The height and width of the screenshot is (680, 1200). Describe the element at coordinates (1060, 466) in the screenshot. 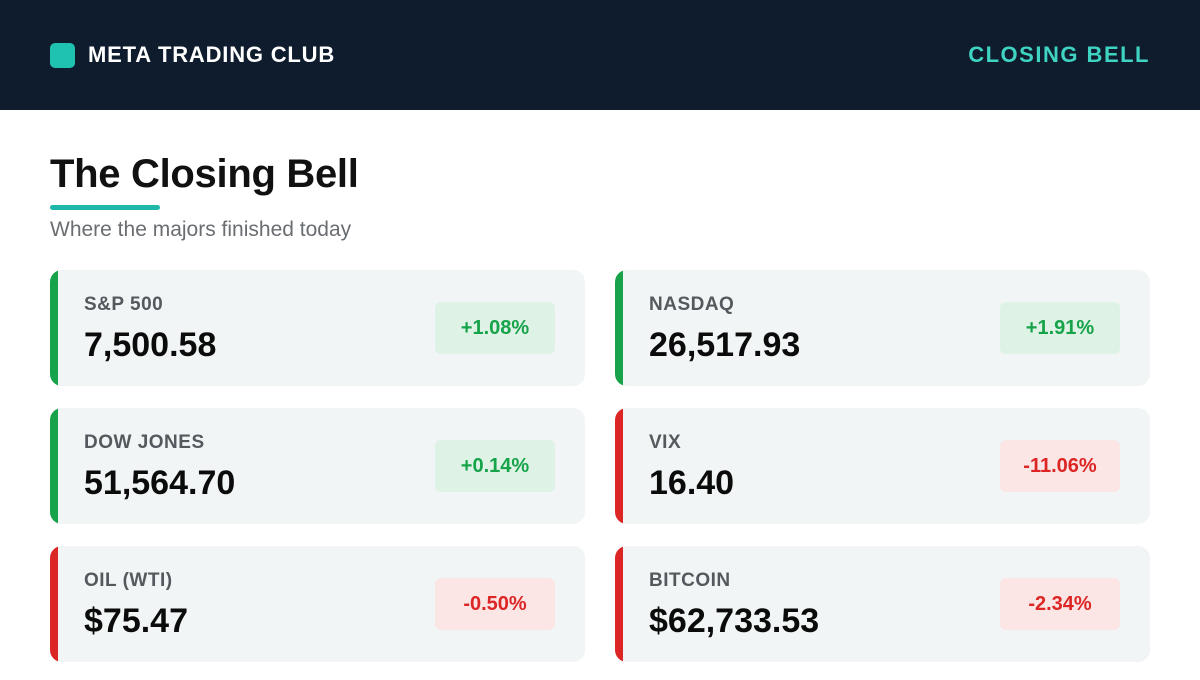

I see `change-badge: -11.06%` at that location.